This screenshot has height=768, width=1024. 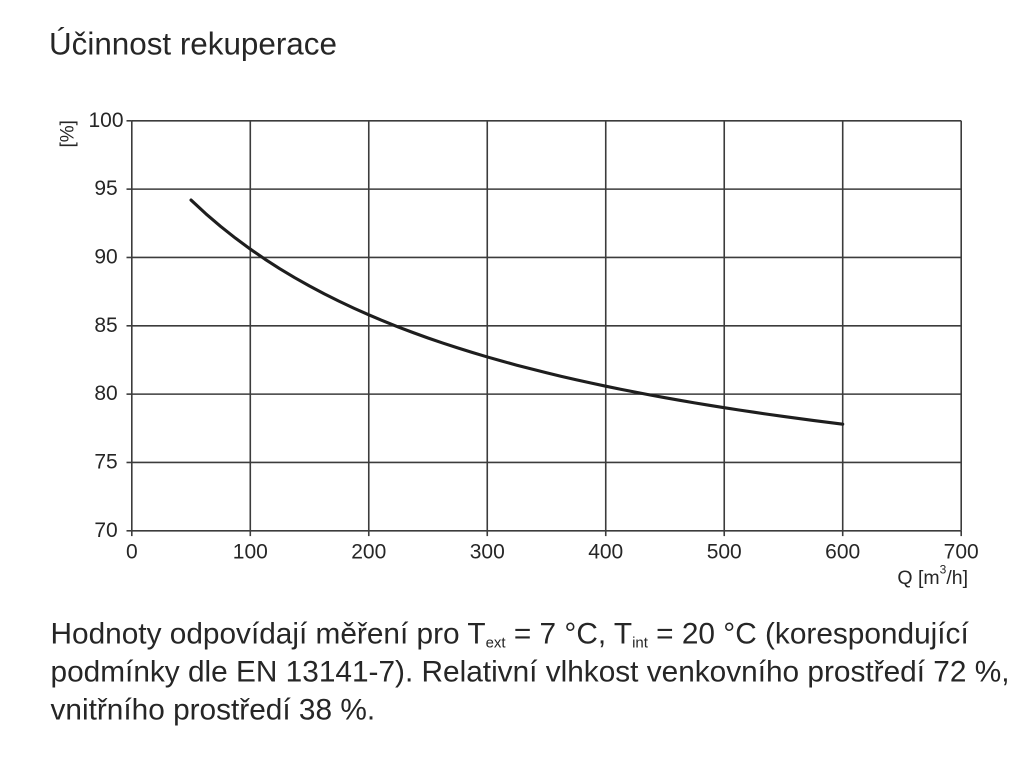 What do you see at coordinates (932, 576) in the screenshot?
I see `svg-text: Q [m3/h]` at bounding box center [932, 576].